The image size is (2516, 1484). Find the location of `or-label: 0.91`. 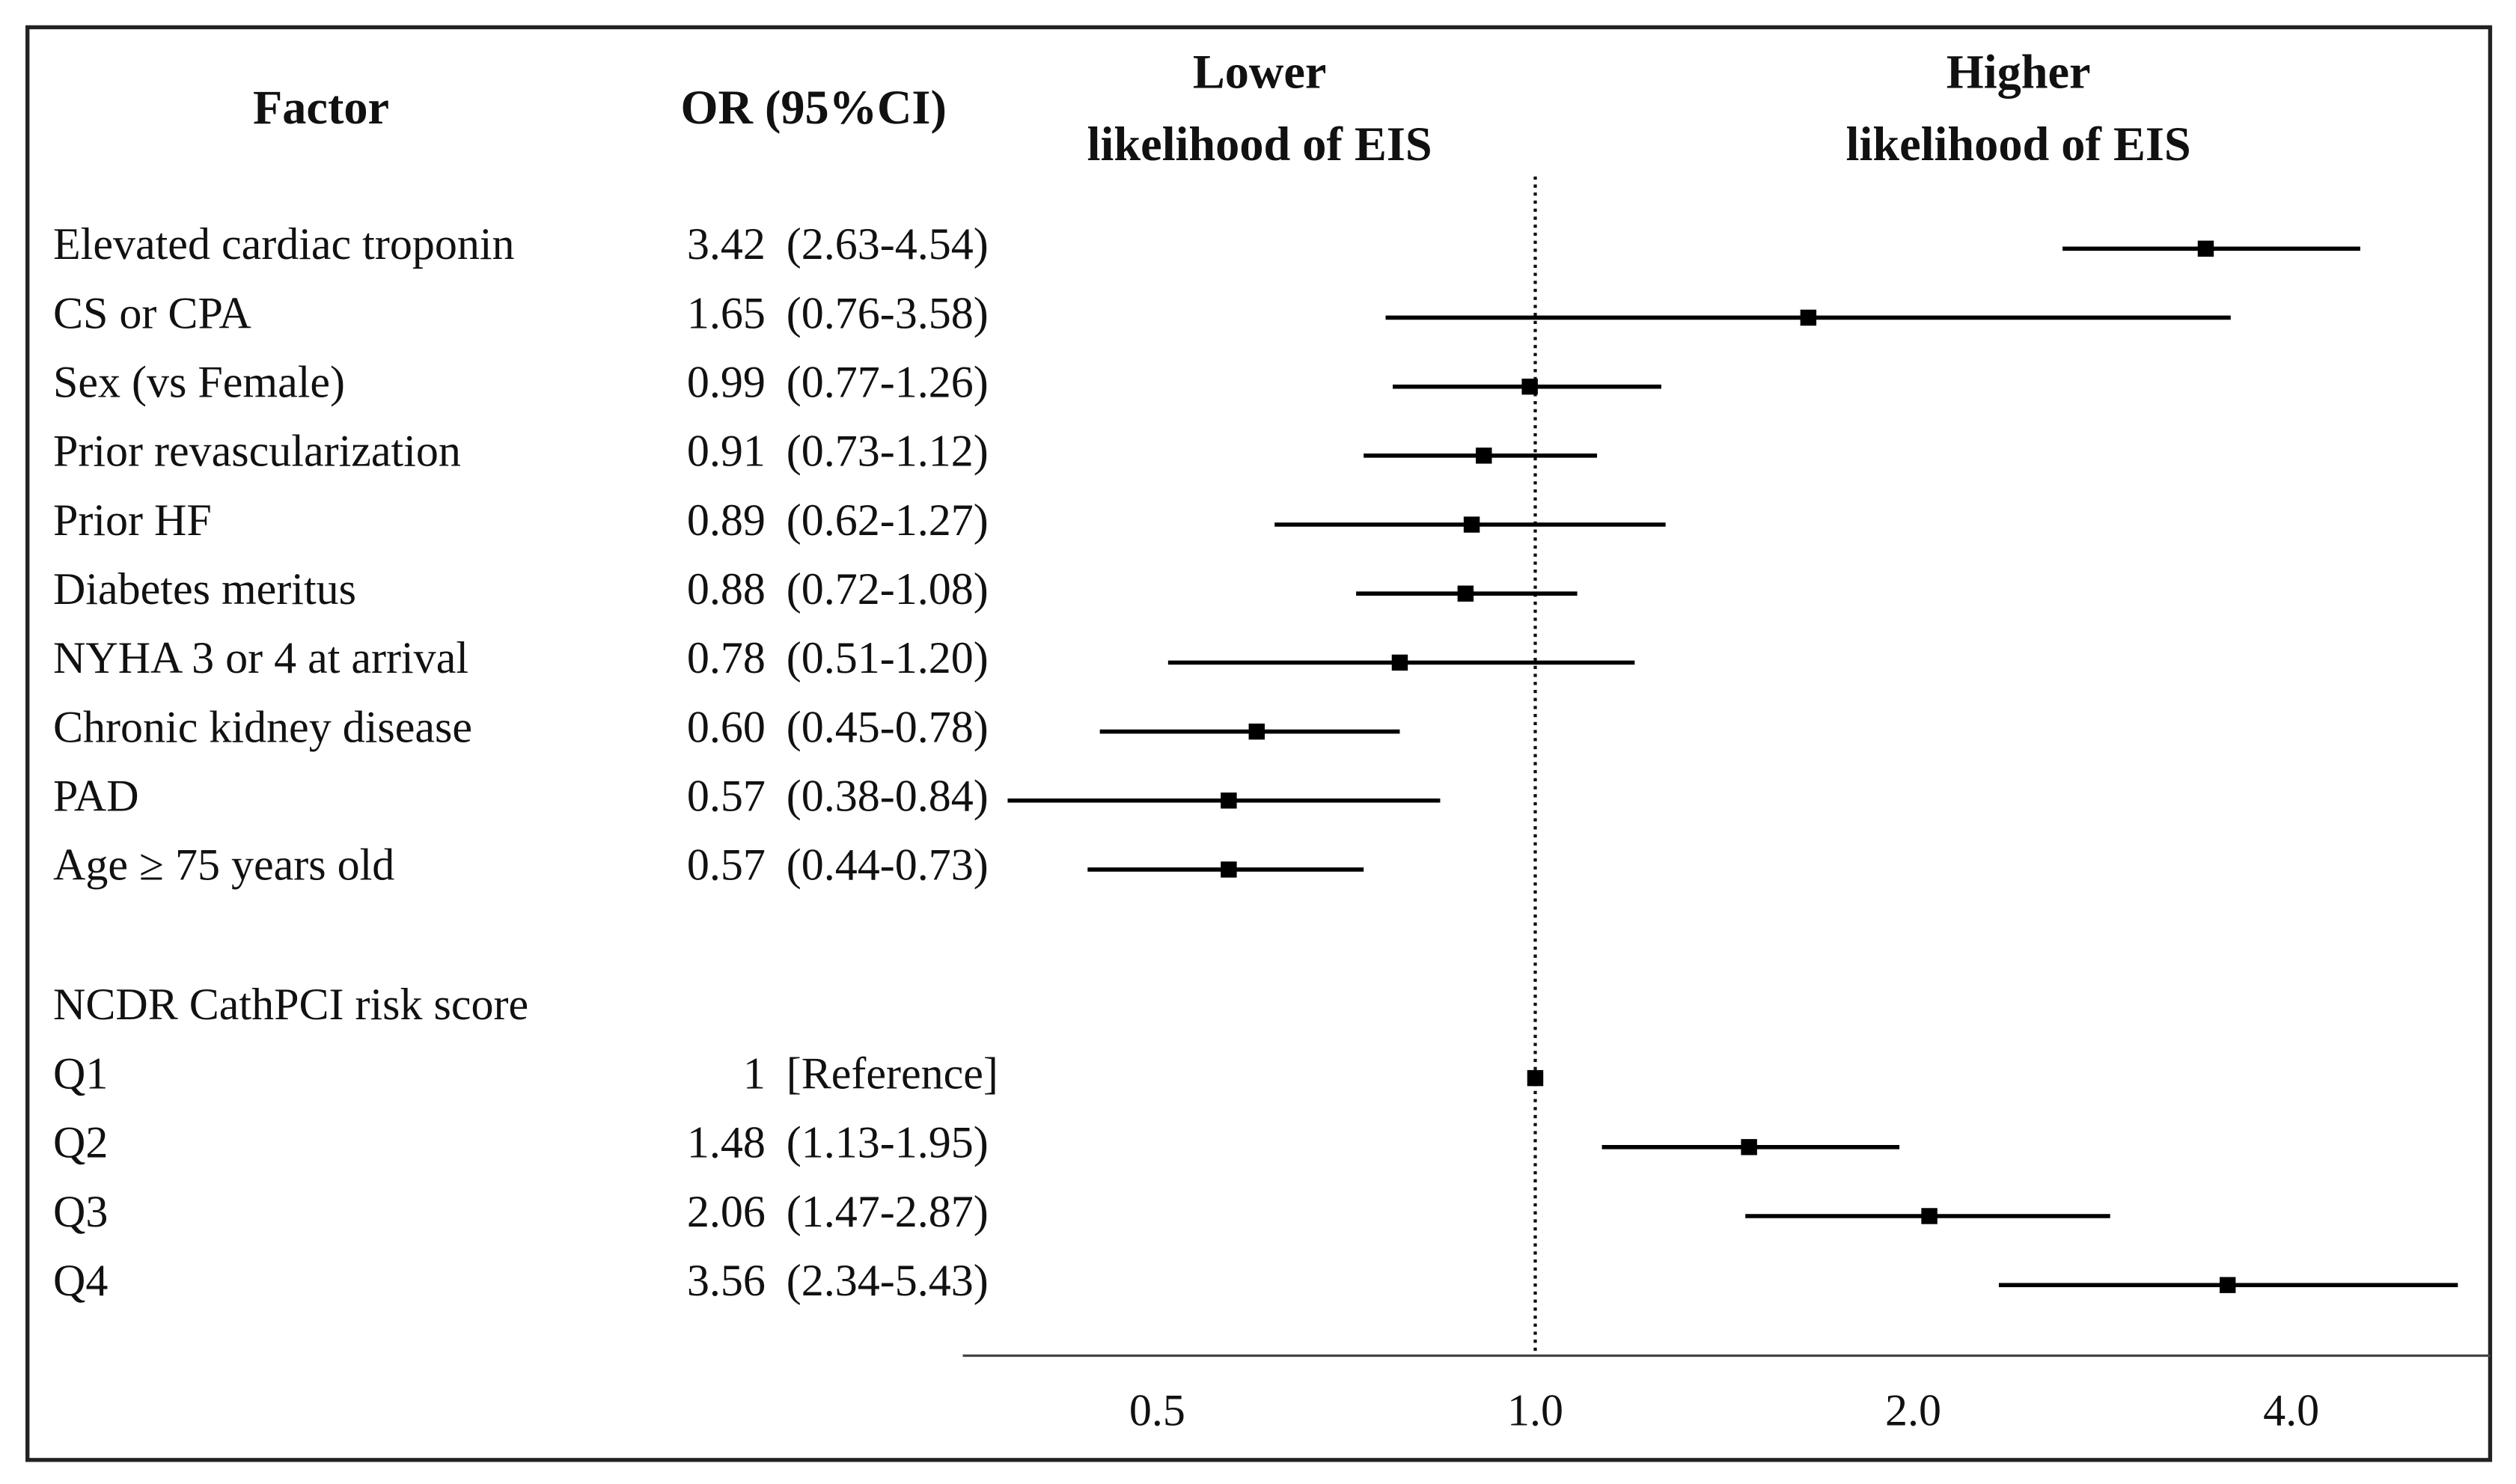

or-label: 0.91 is located at coordinates (726, 451).